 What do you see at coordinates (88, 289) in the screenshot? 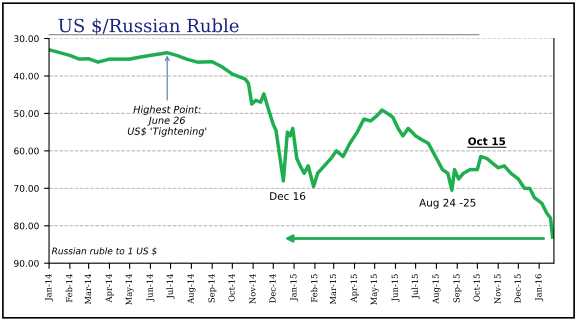
I see `x-tick-label: Mar-14` at bounding box center [88, 289].